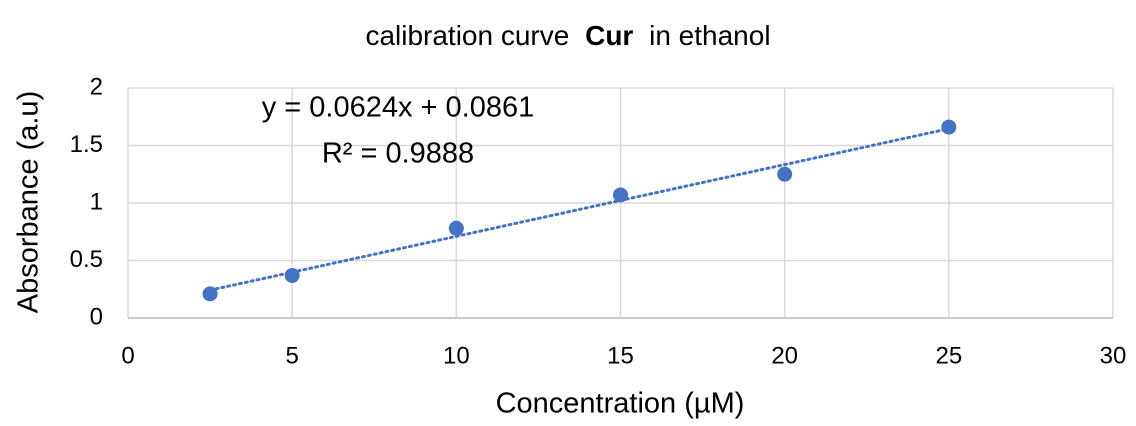 The height and width of the screenshot is (426, 1136). I want to click on x-tick-label: 5, so click(291, 355).